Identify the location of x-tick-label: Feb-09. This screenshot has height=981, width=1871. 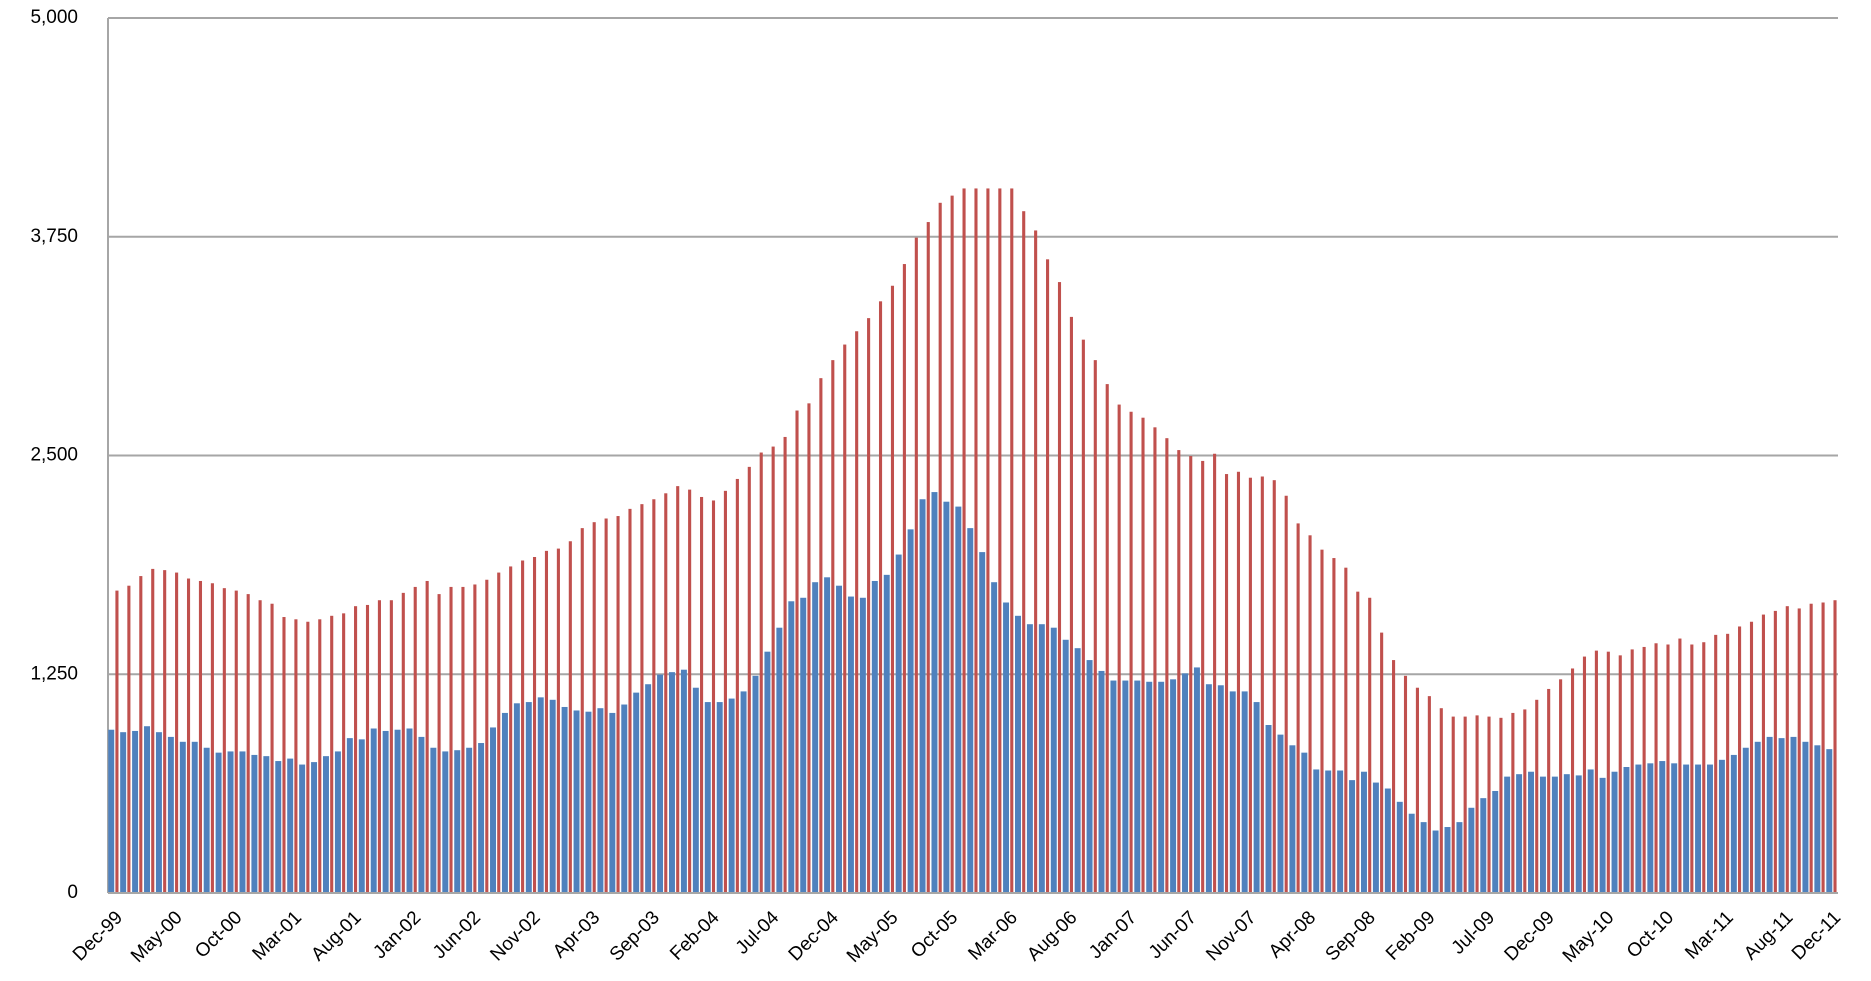
(1410, 935).